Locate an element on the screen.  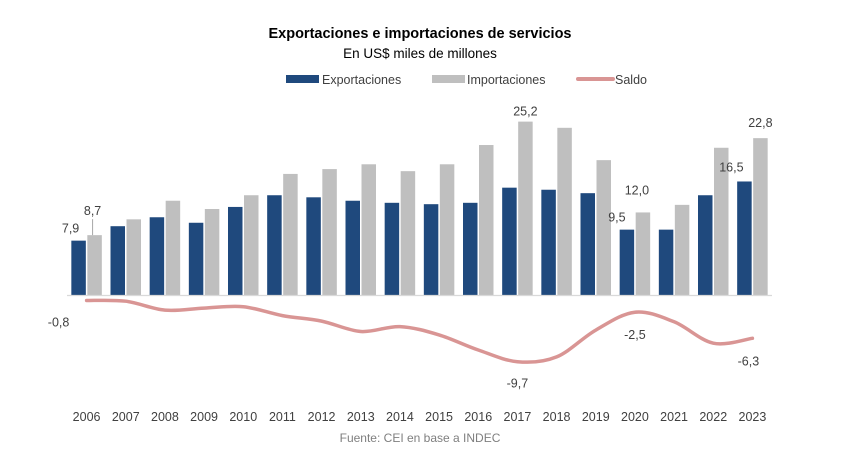
bar-importaciones-2016 is located at coordinates (486, 220).